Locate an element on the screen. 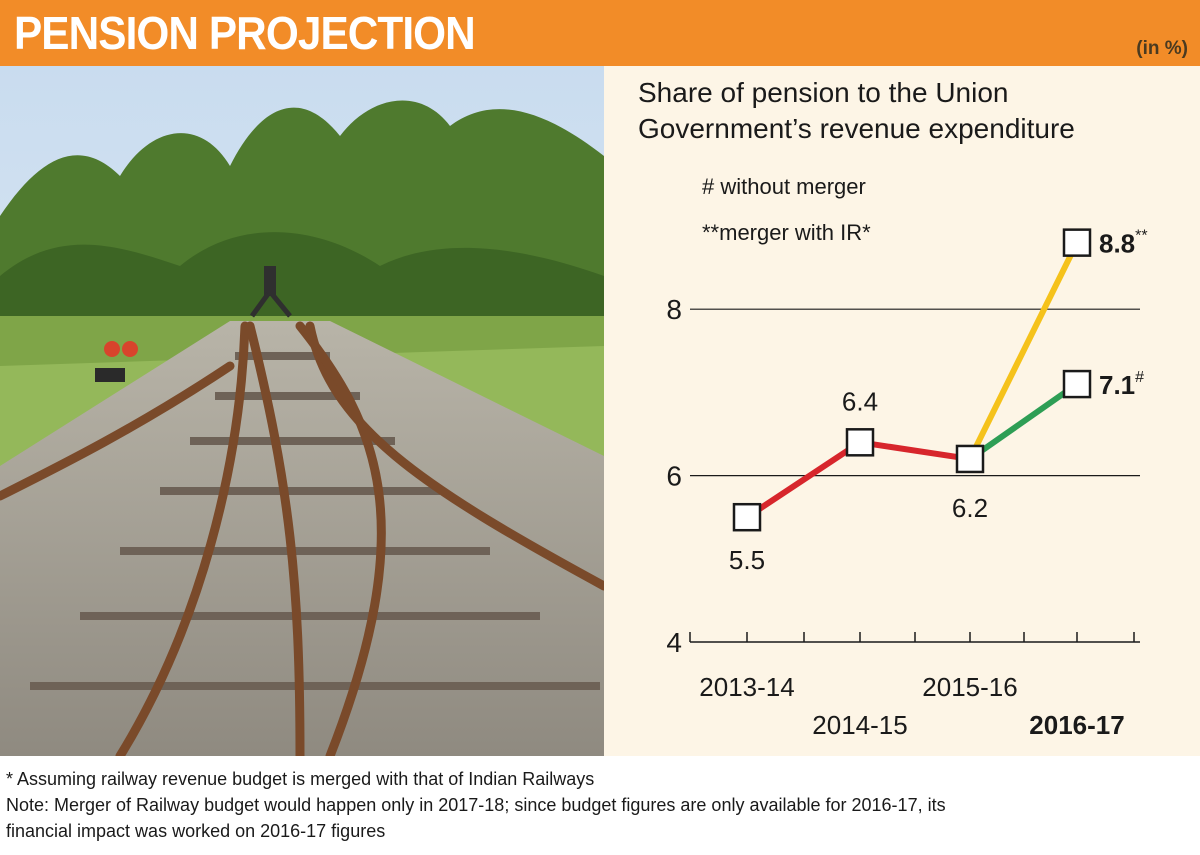 The width and height of the screenshot is (1200, 855). data-label-2015-16: 6.2 is located at coordinates (970, 508).